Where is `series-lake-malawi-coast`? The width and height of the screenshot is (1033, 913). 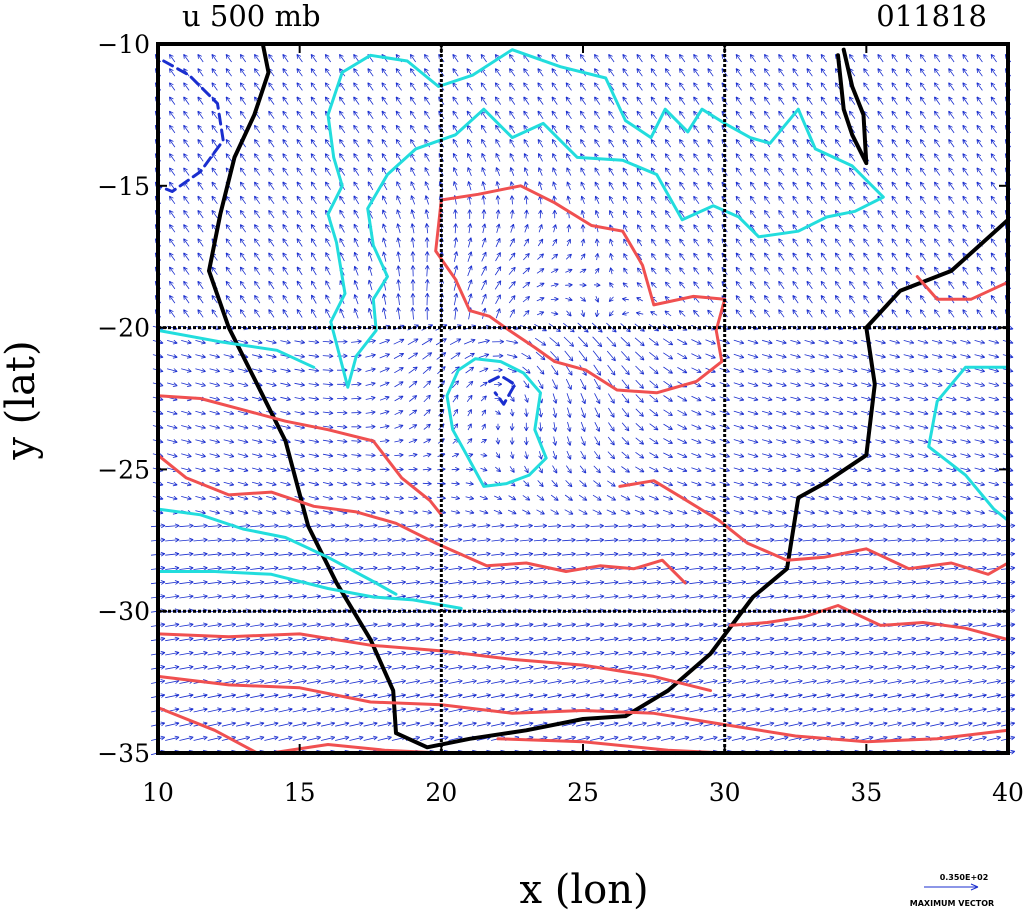 series-lake-malawi-coast is located at coordinates (852, 106).